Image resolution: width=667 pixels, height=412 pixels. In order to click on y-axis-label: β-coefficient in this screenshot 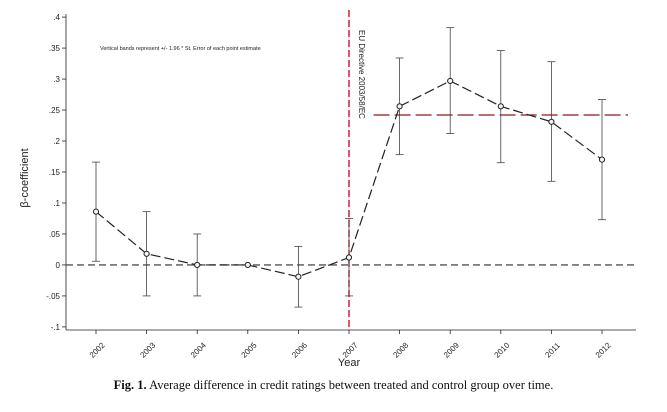, I will do `click(25, 177)`.